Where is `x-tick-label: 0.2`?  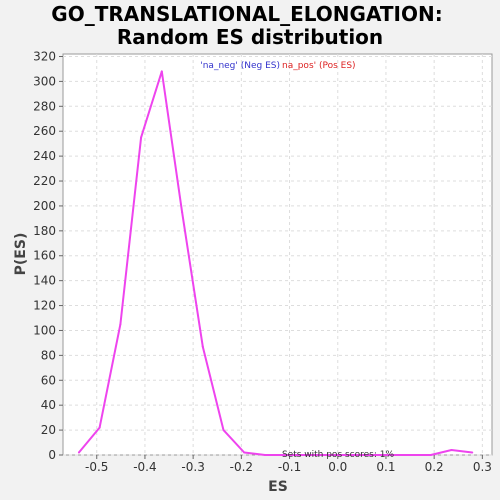 x-tick-label: 0.2 is located at coordinates (434, 467).